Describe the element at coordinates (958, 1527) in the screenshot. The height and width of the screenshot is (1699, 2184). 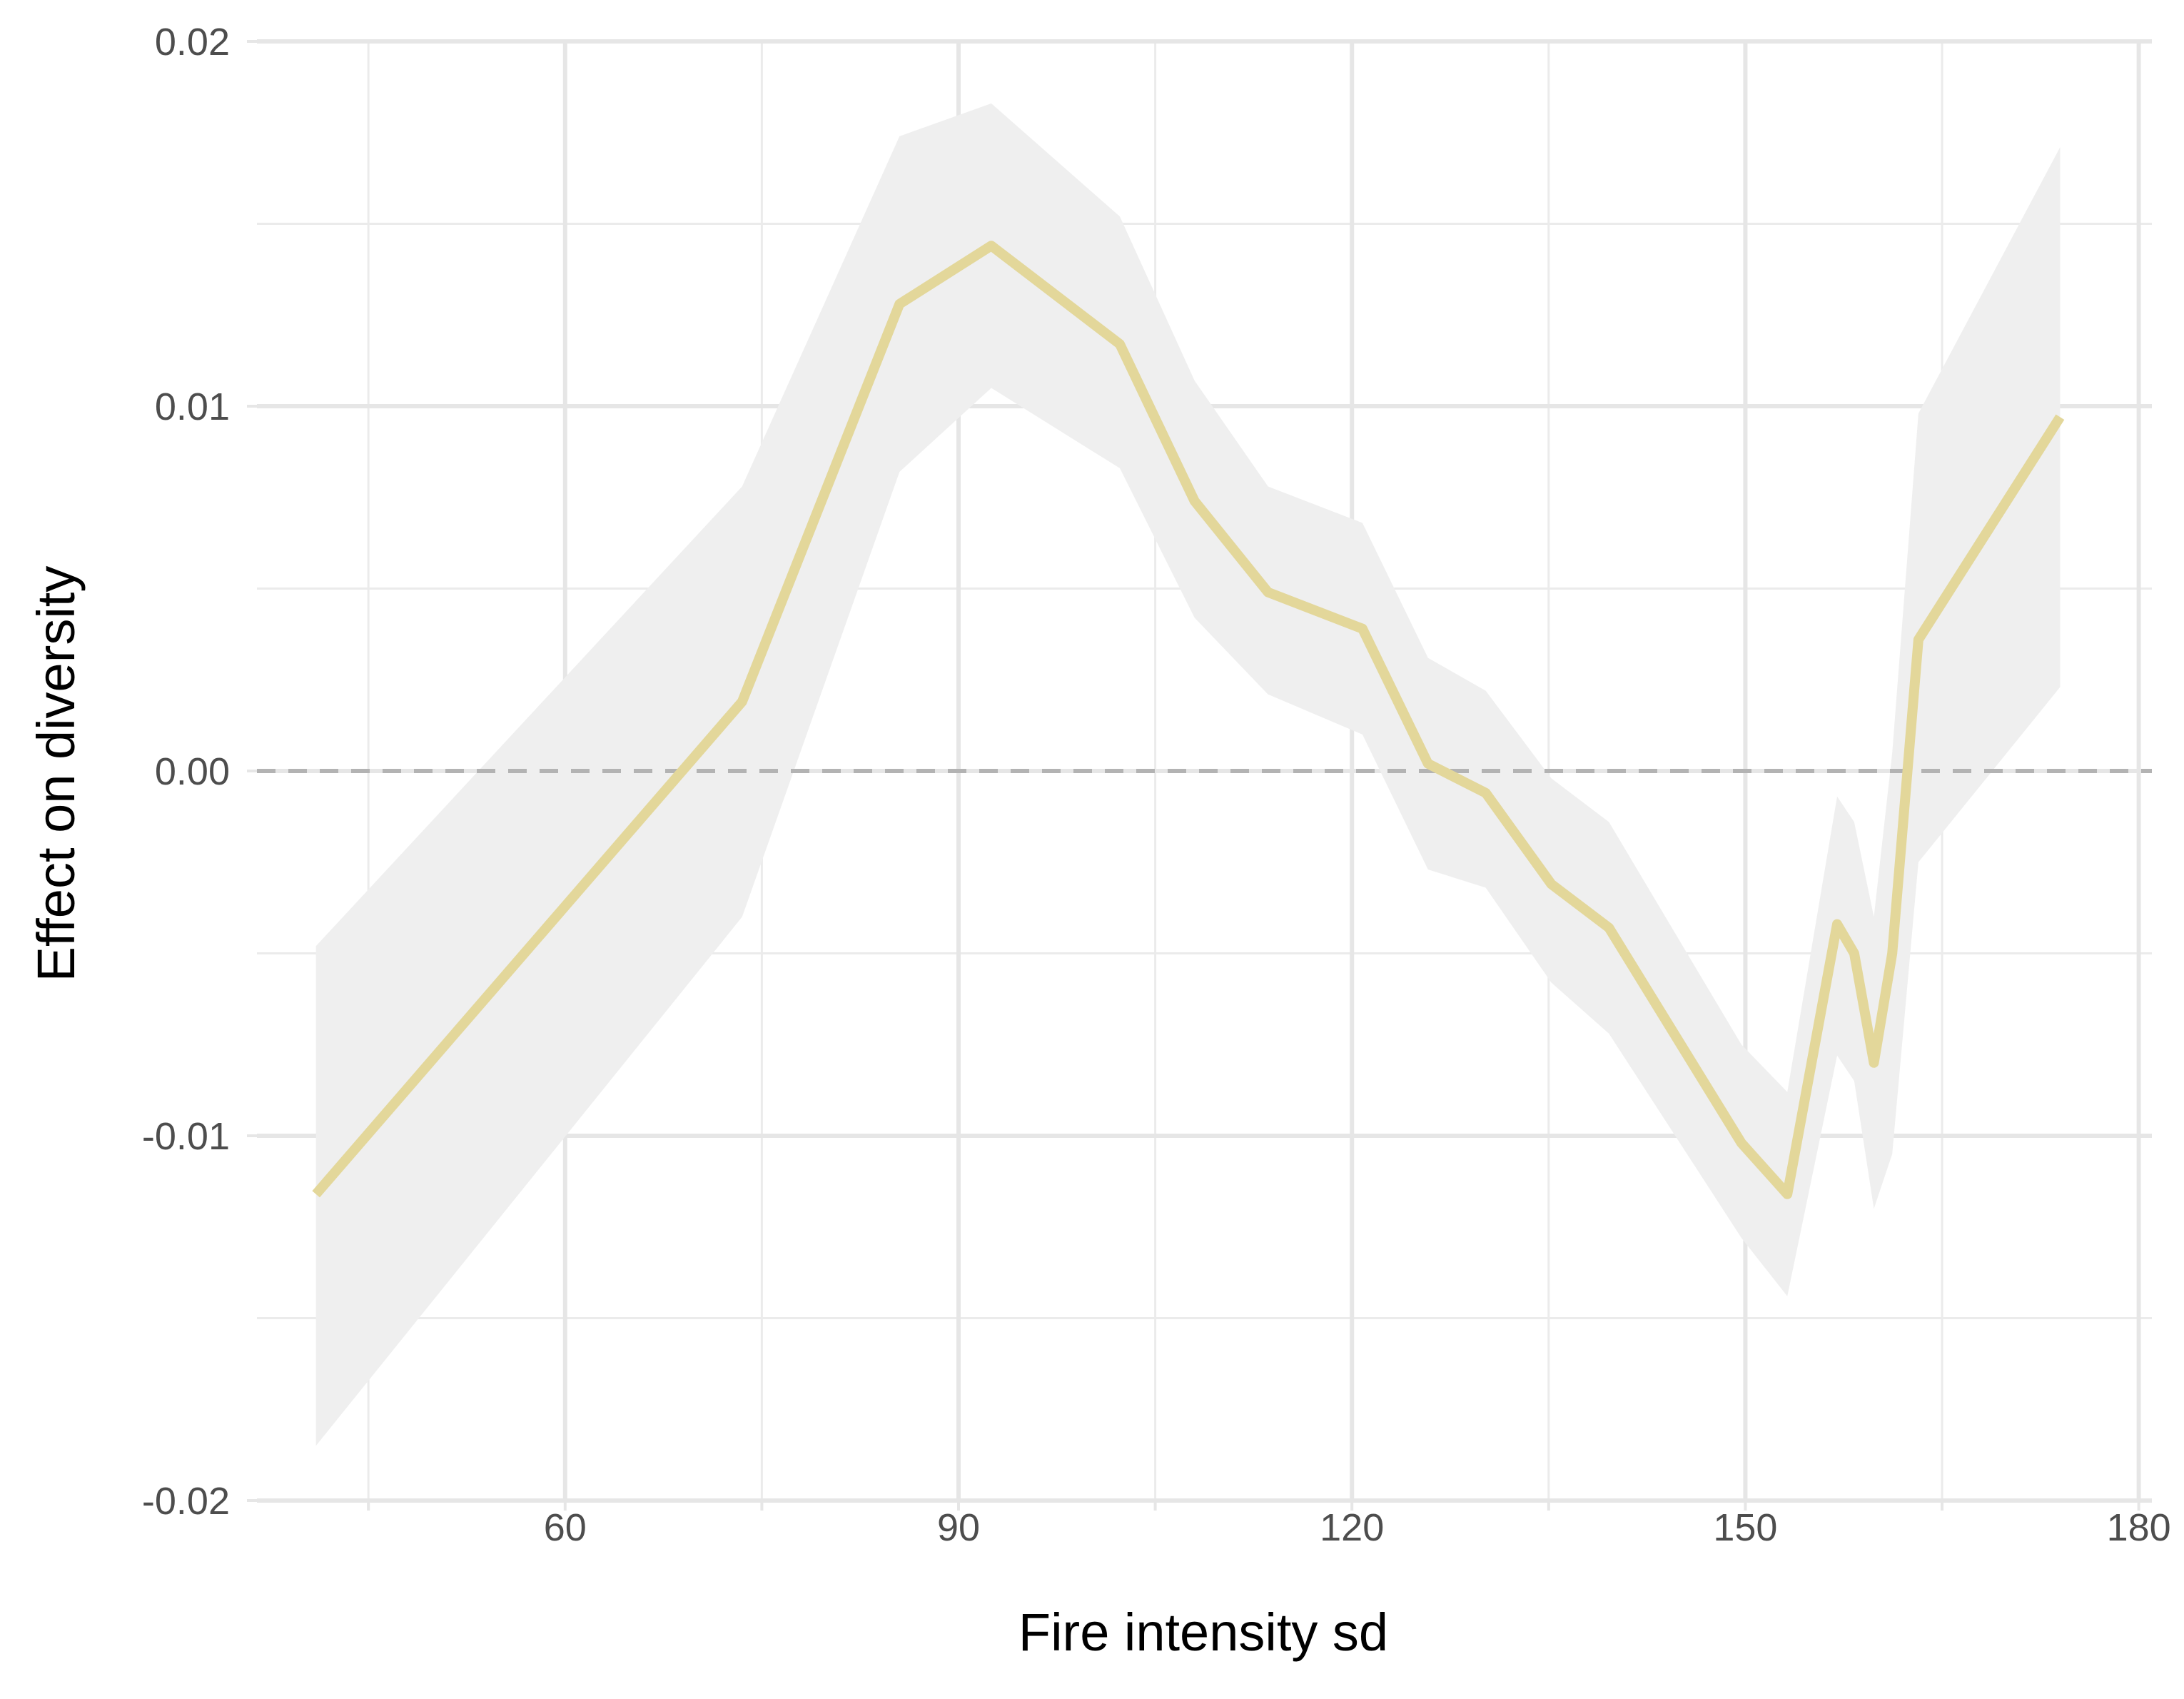
I see `x-tick-label: 90` at that location.